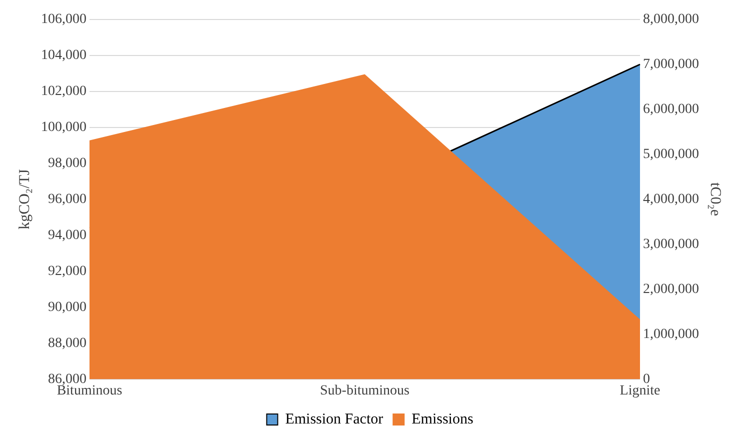 The width and height of the screenshot is (742, 445). I want to click on y-tick-label: 104,000, so click(63, 56).